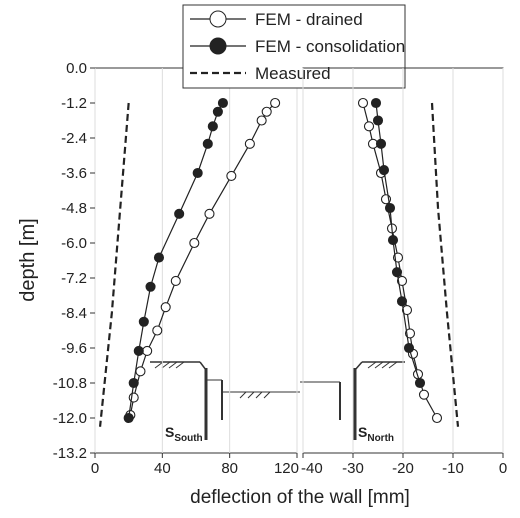 This screenshot has width=520, height=518. What do you see at coordinates (74, 278) in the screenshot?
I see `y-tick-label: -7.2` at bounding box center [74, 278].